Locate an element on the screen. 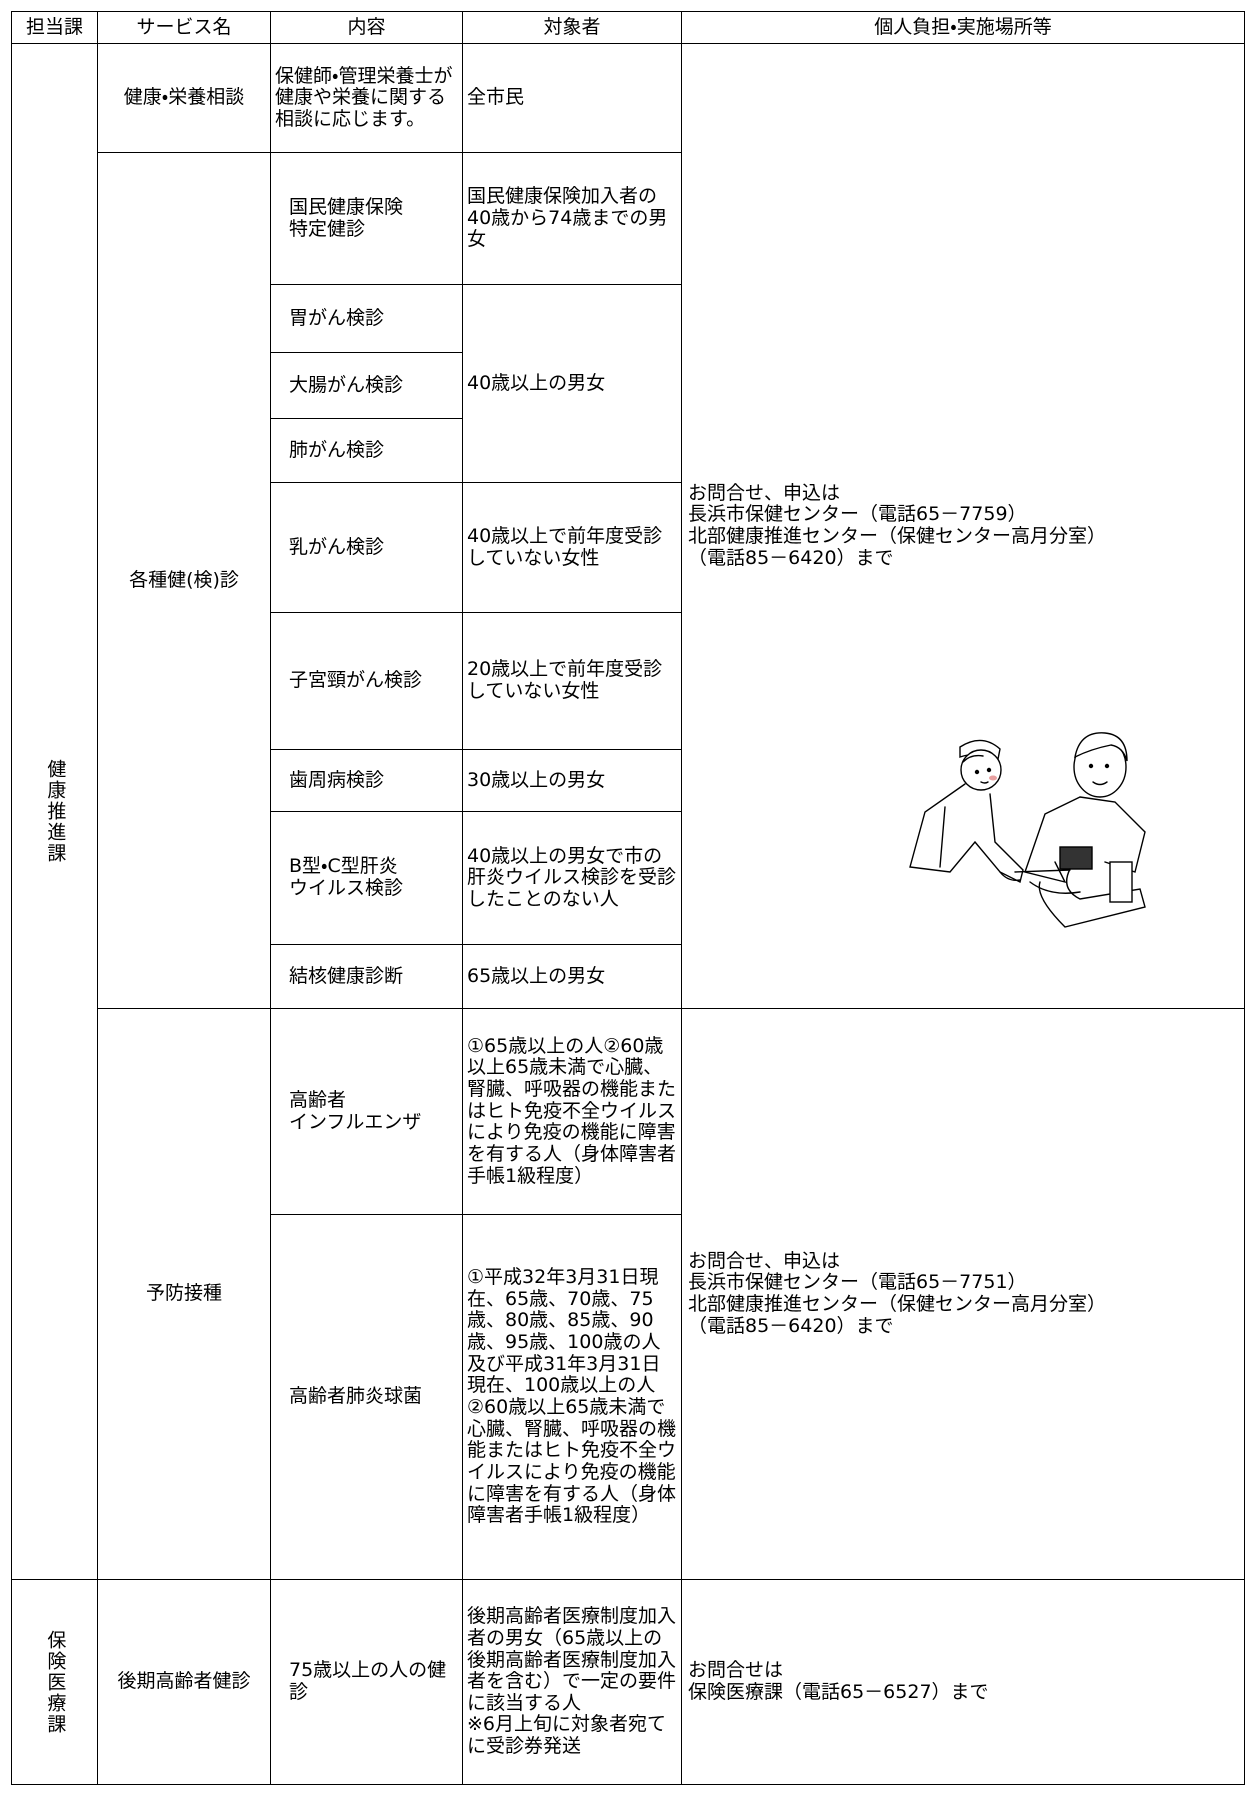 The image size is (1255, 1799). header-cell: 個人負担・実施場所等 is located at coordinates (963, 27).